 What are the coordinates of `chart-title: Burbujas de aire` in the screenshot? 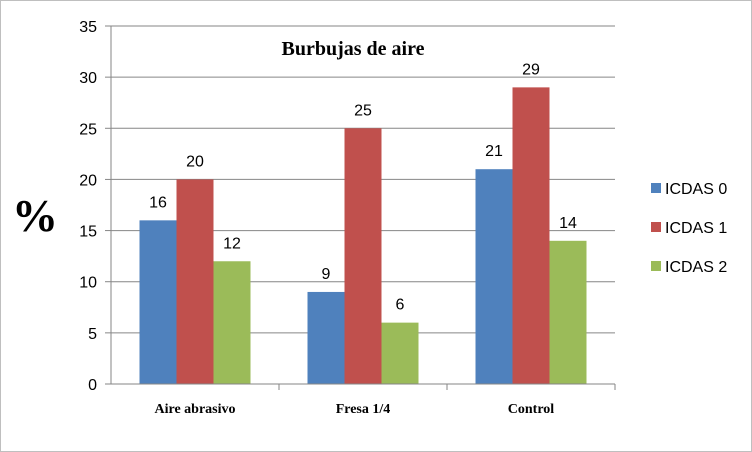 It's located at (353, 49).